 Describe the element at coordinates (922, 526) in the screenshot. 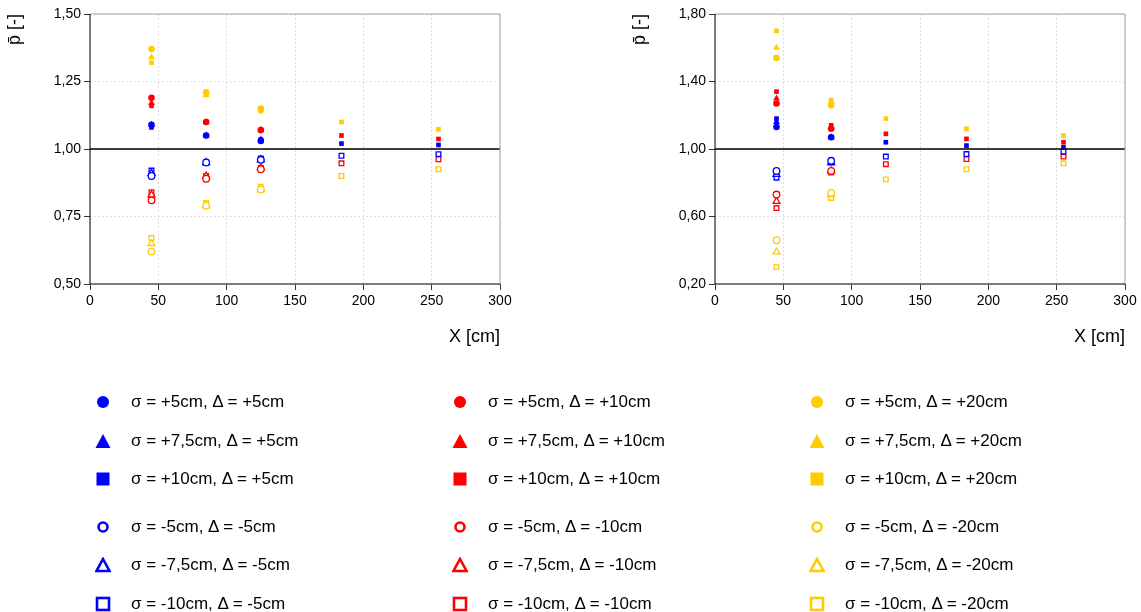

I see `legend-label: σ = -5cm, Δ = -20cm` at that location.